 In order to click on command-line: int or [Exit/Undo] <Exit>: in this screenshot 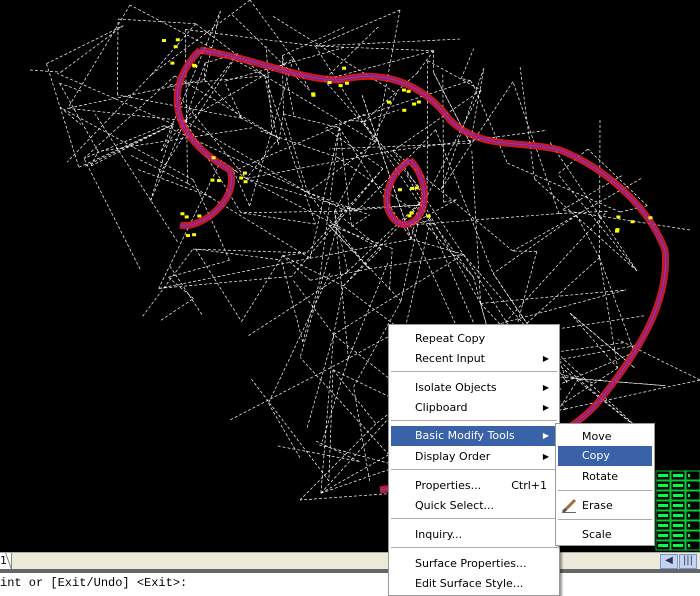, I will do `click(350, 584)`.